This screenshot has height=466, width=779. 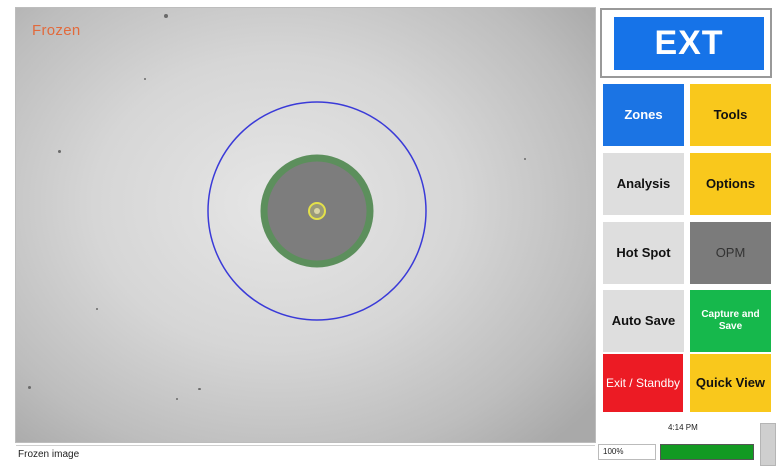 I want to click on quick-view-button: Quick View, so click(x=730, y=383).